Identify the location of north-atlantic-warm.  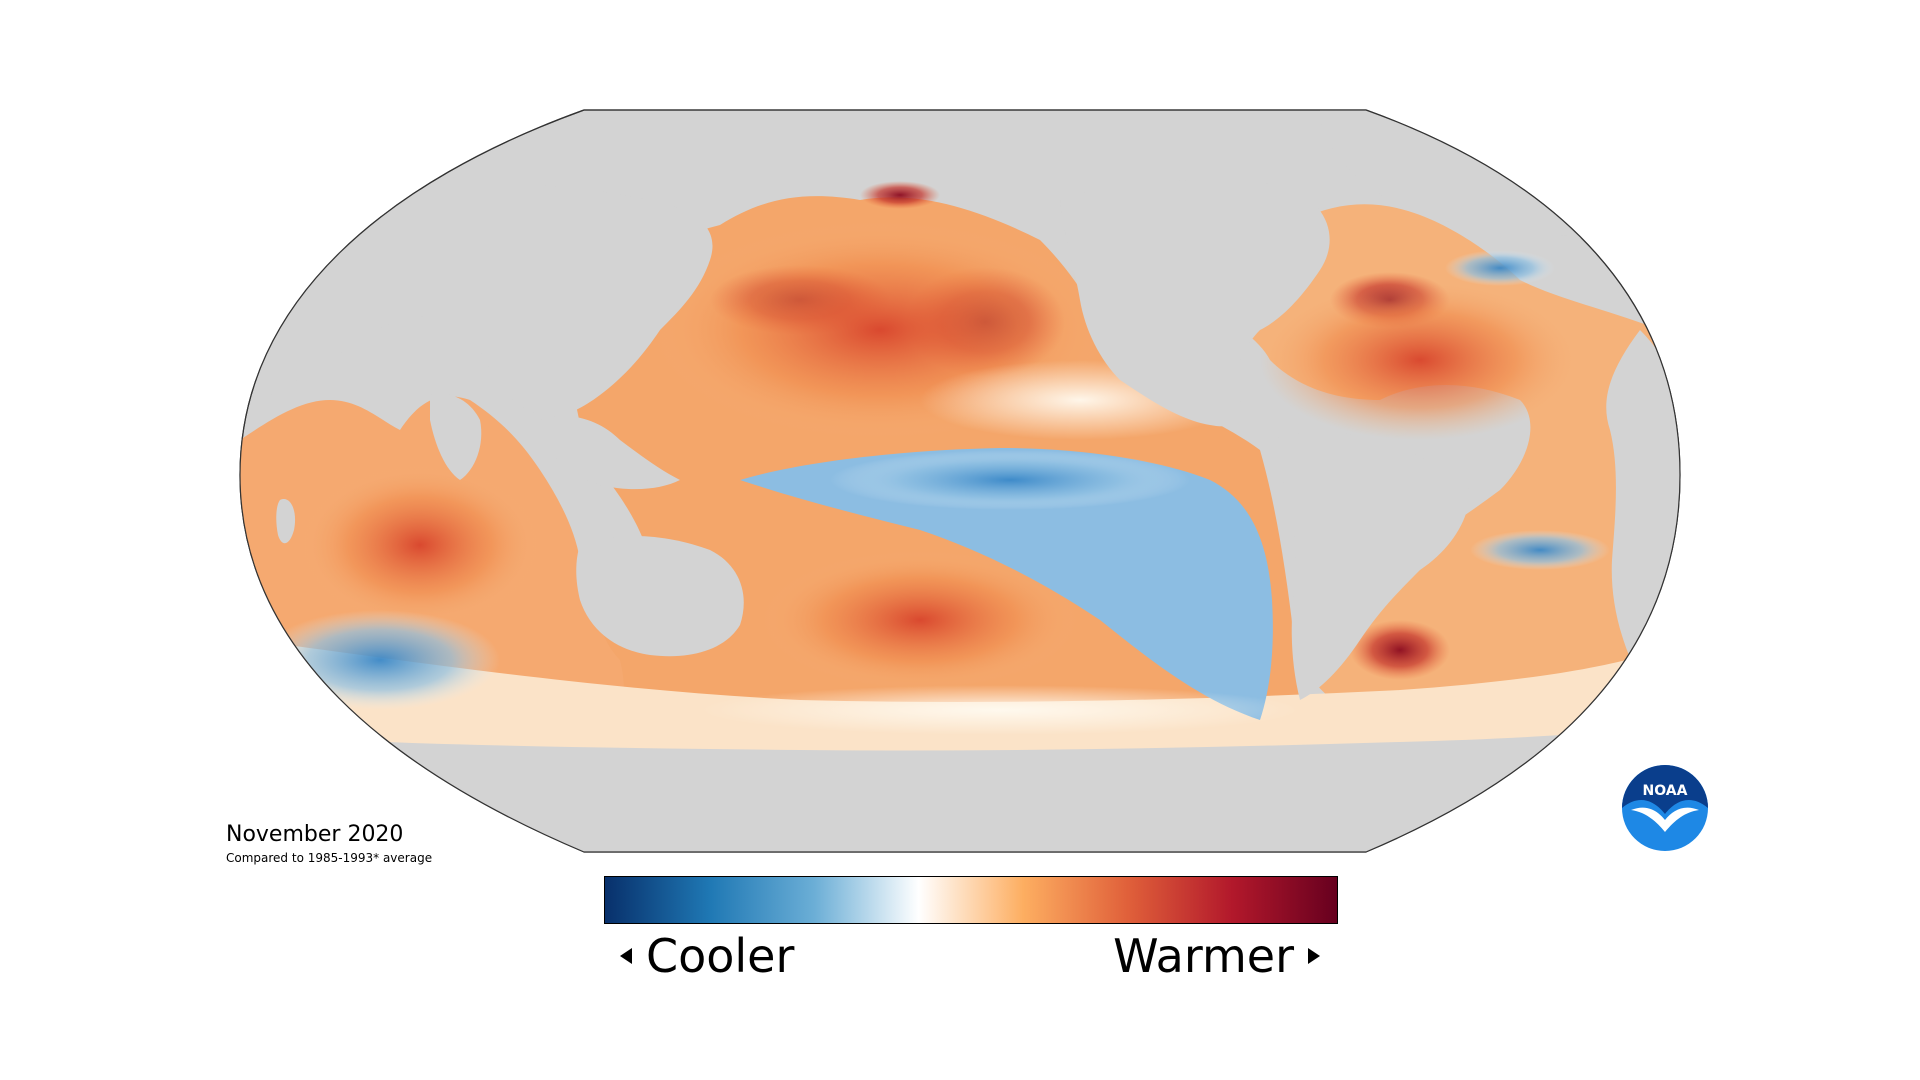
(1420, 360).